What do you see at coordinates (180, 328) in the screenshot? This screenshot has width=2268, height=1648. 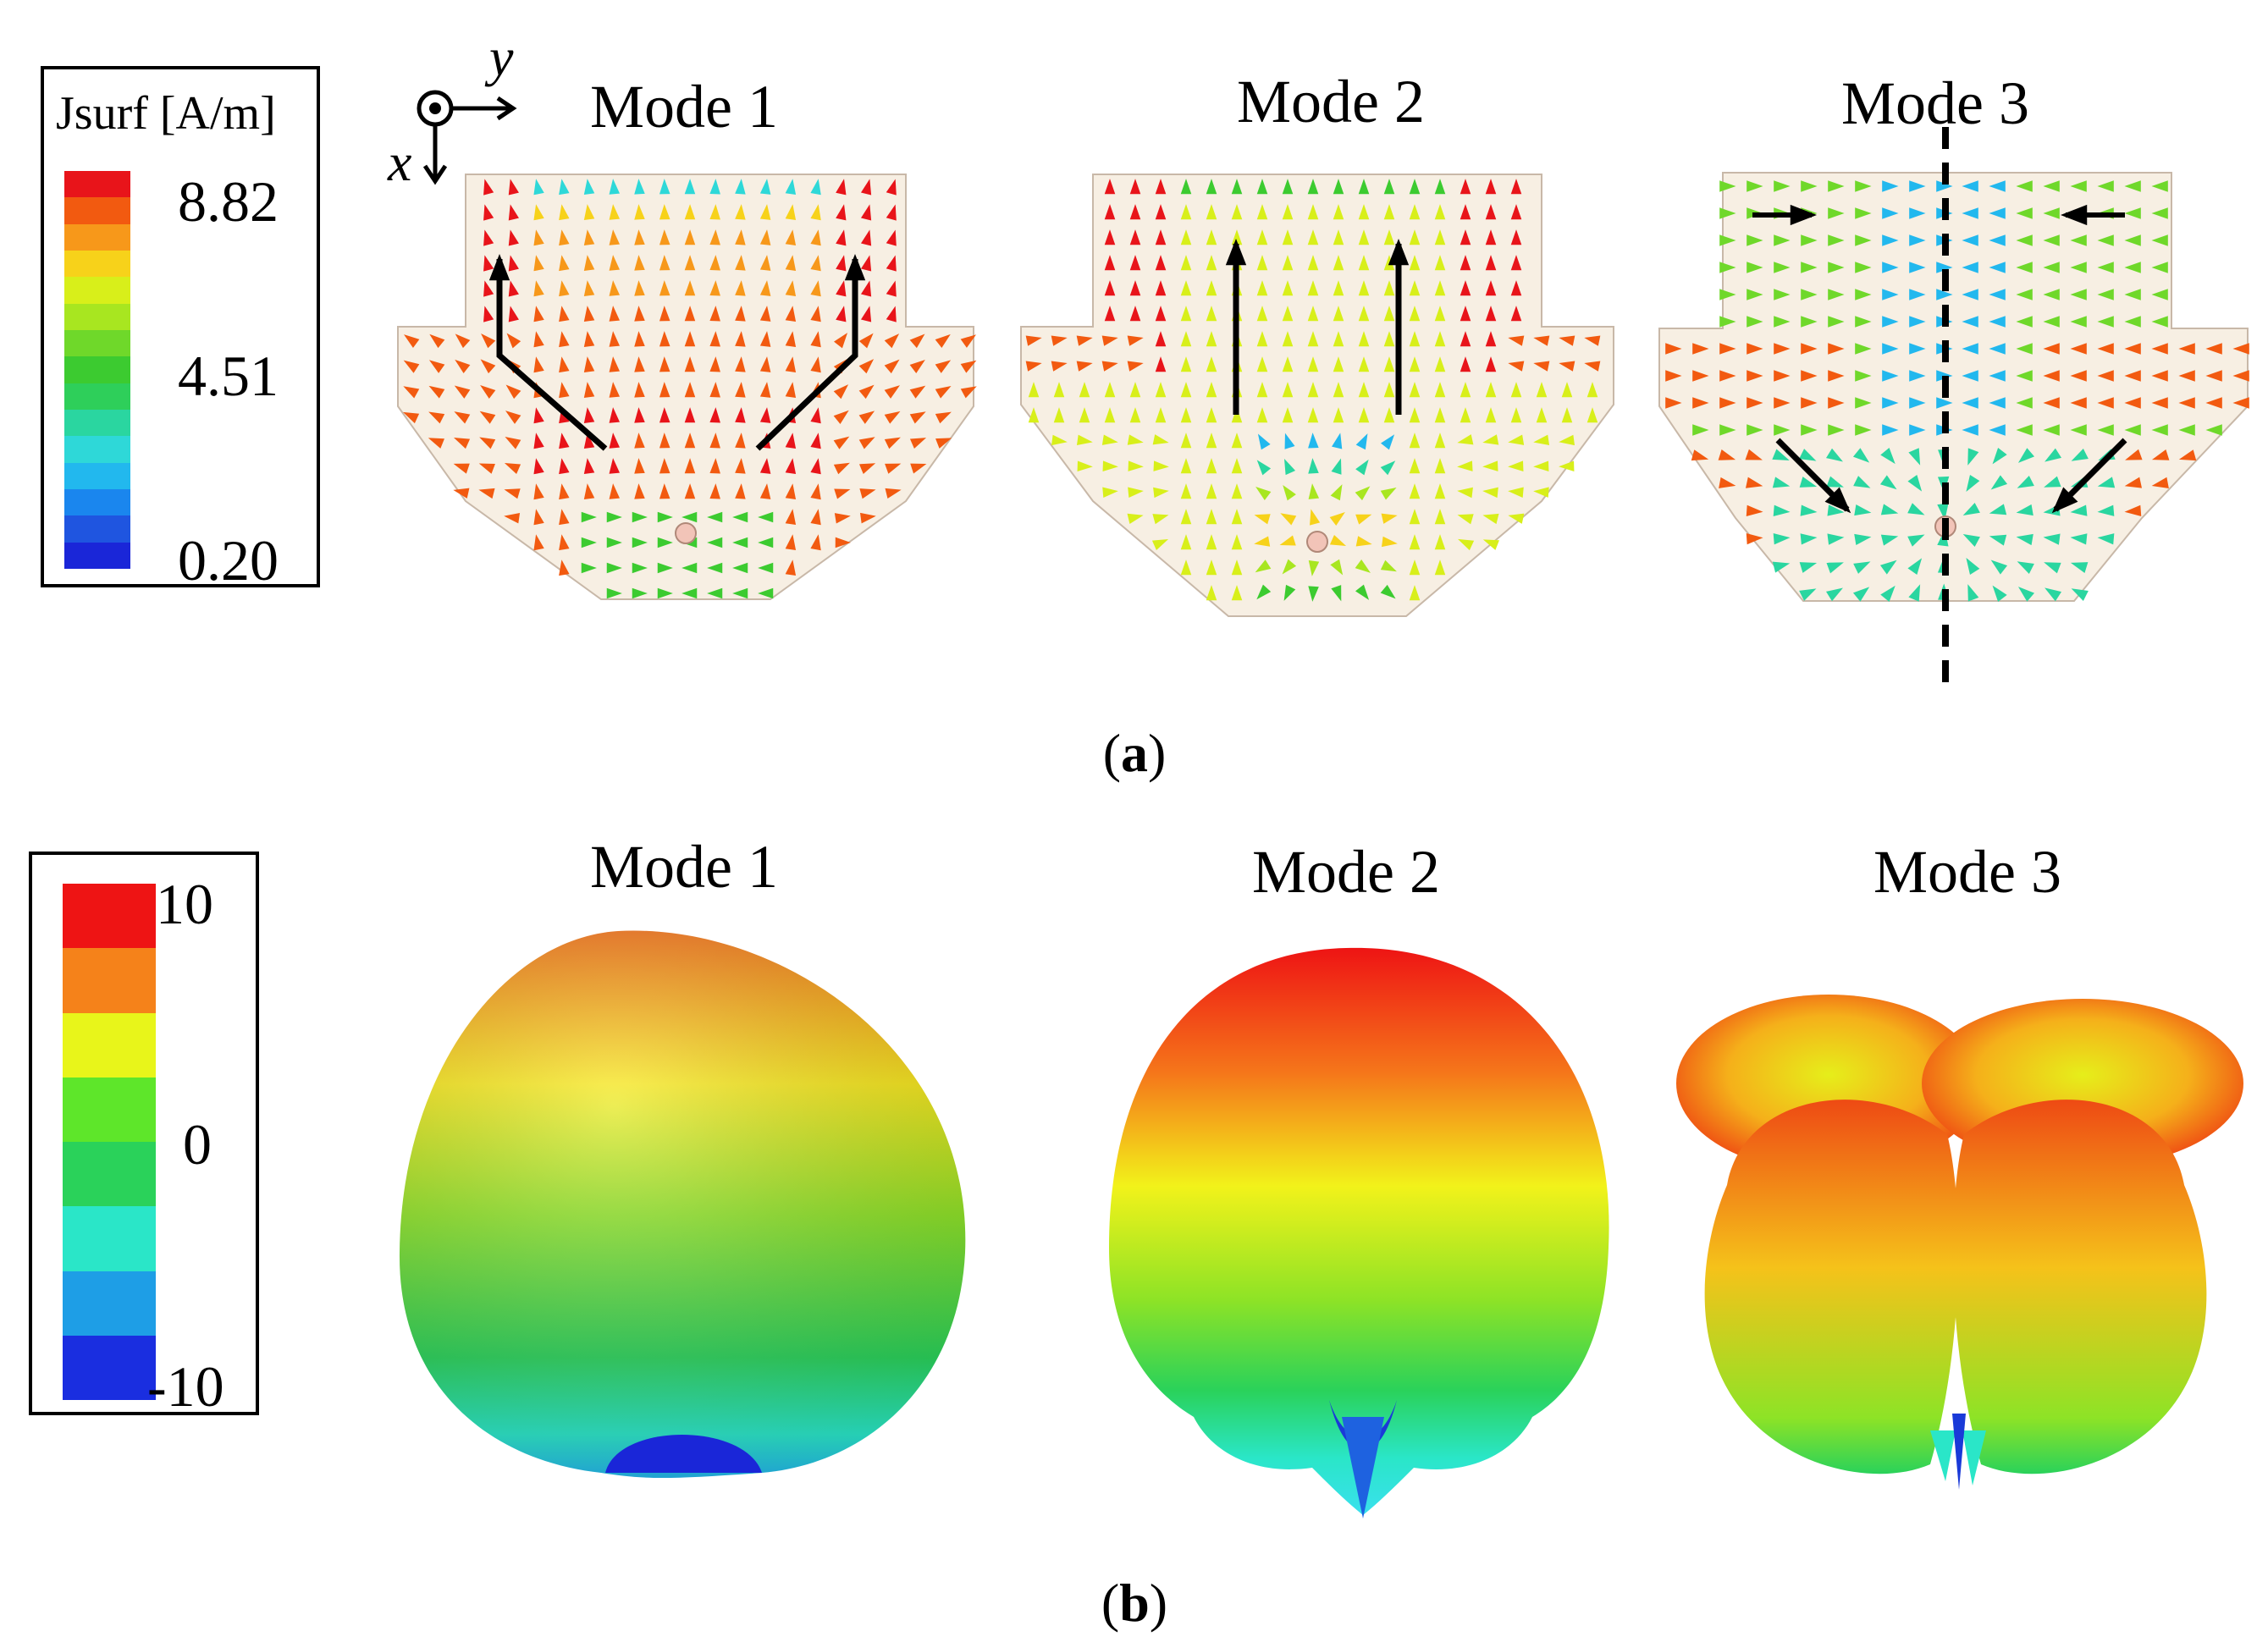 I see `current-legend: Jsurf [A/m] 8.82 4.51 0.20` at bounding box center [180, 328].